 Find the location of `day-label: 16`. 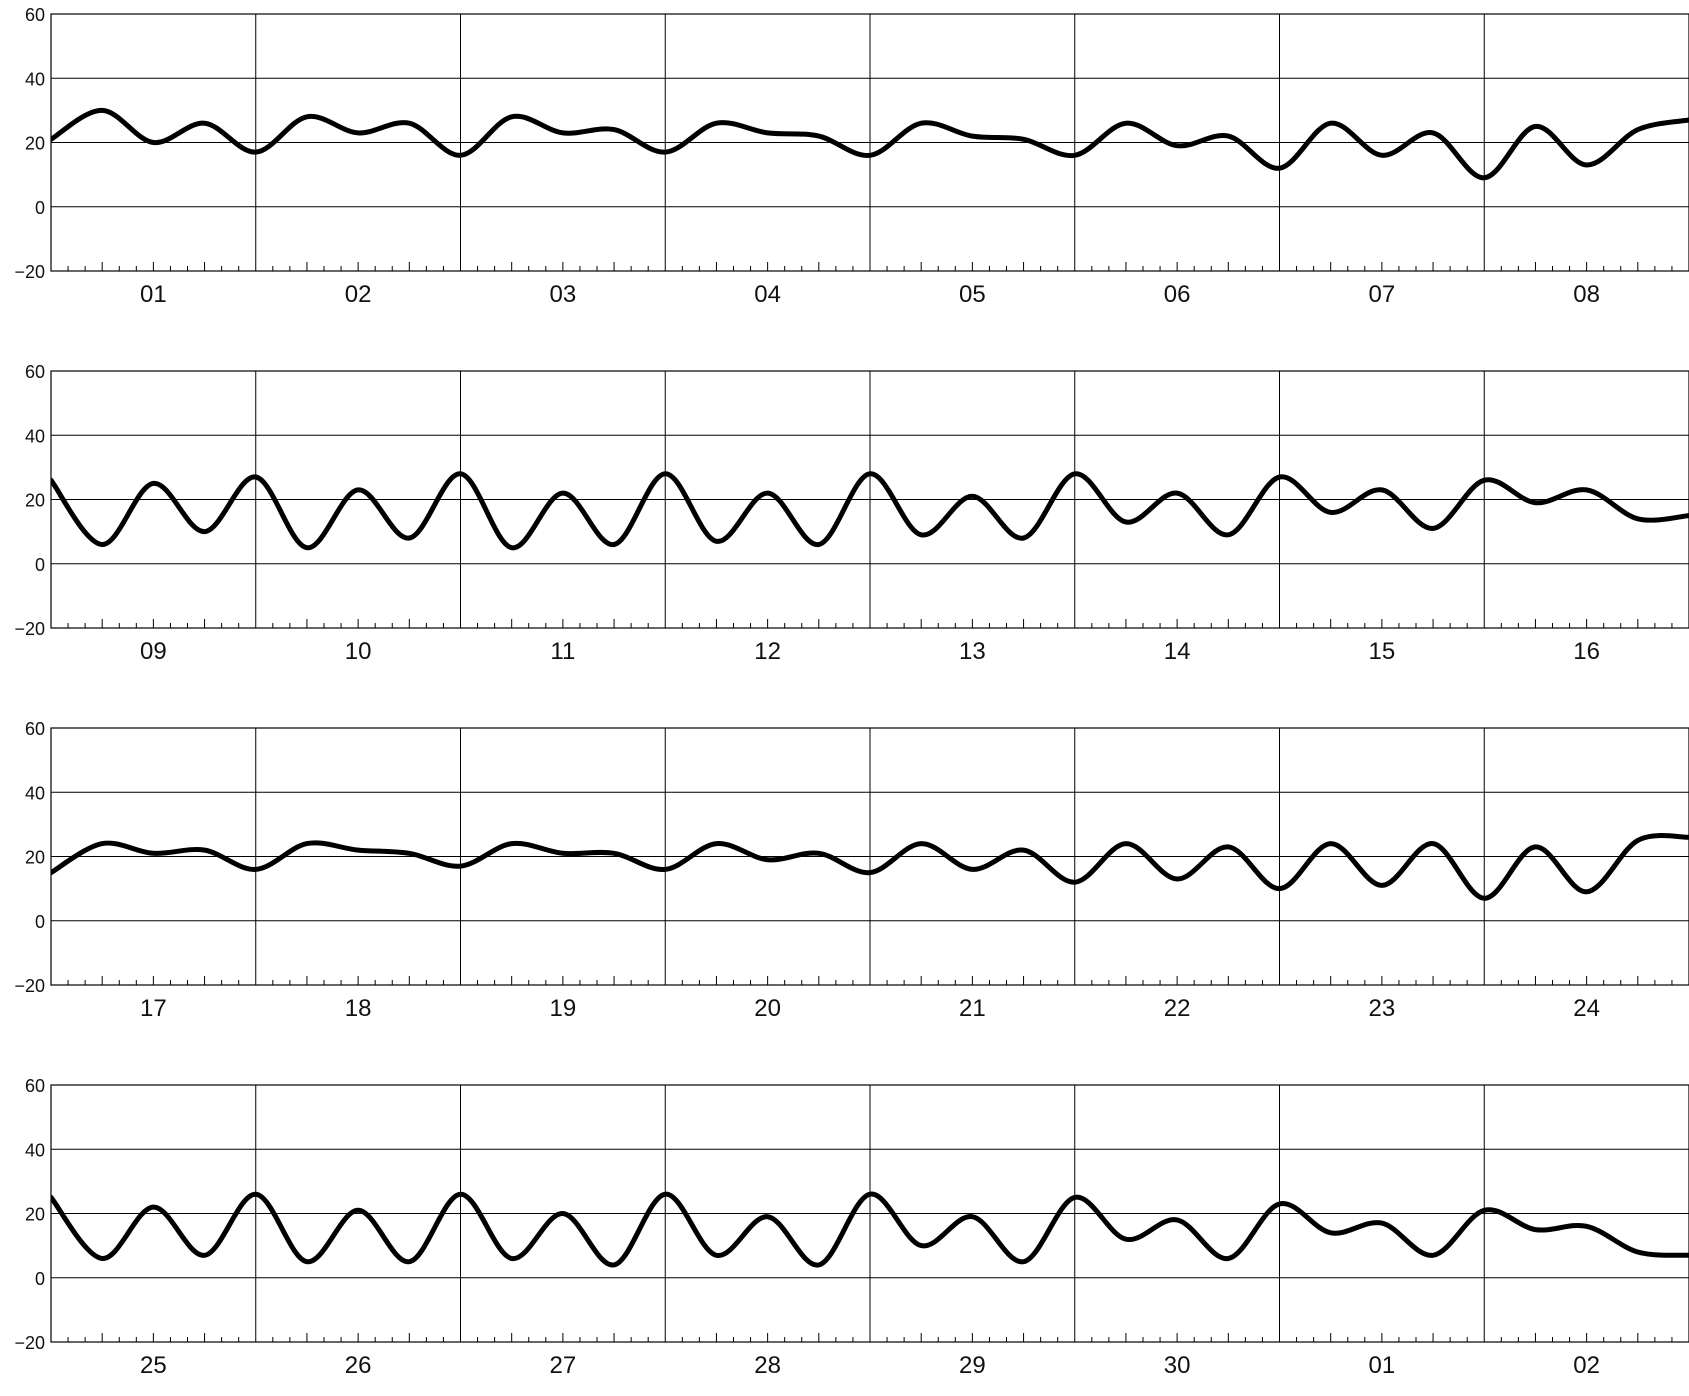

day-label: 16 is located at coordinates (1586, 651).